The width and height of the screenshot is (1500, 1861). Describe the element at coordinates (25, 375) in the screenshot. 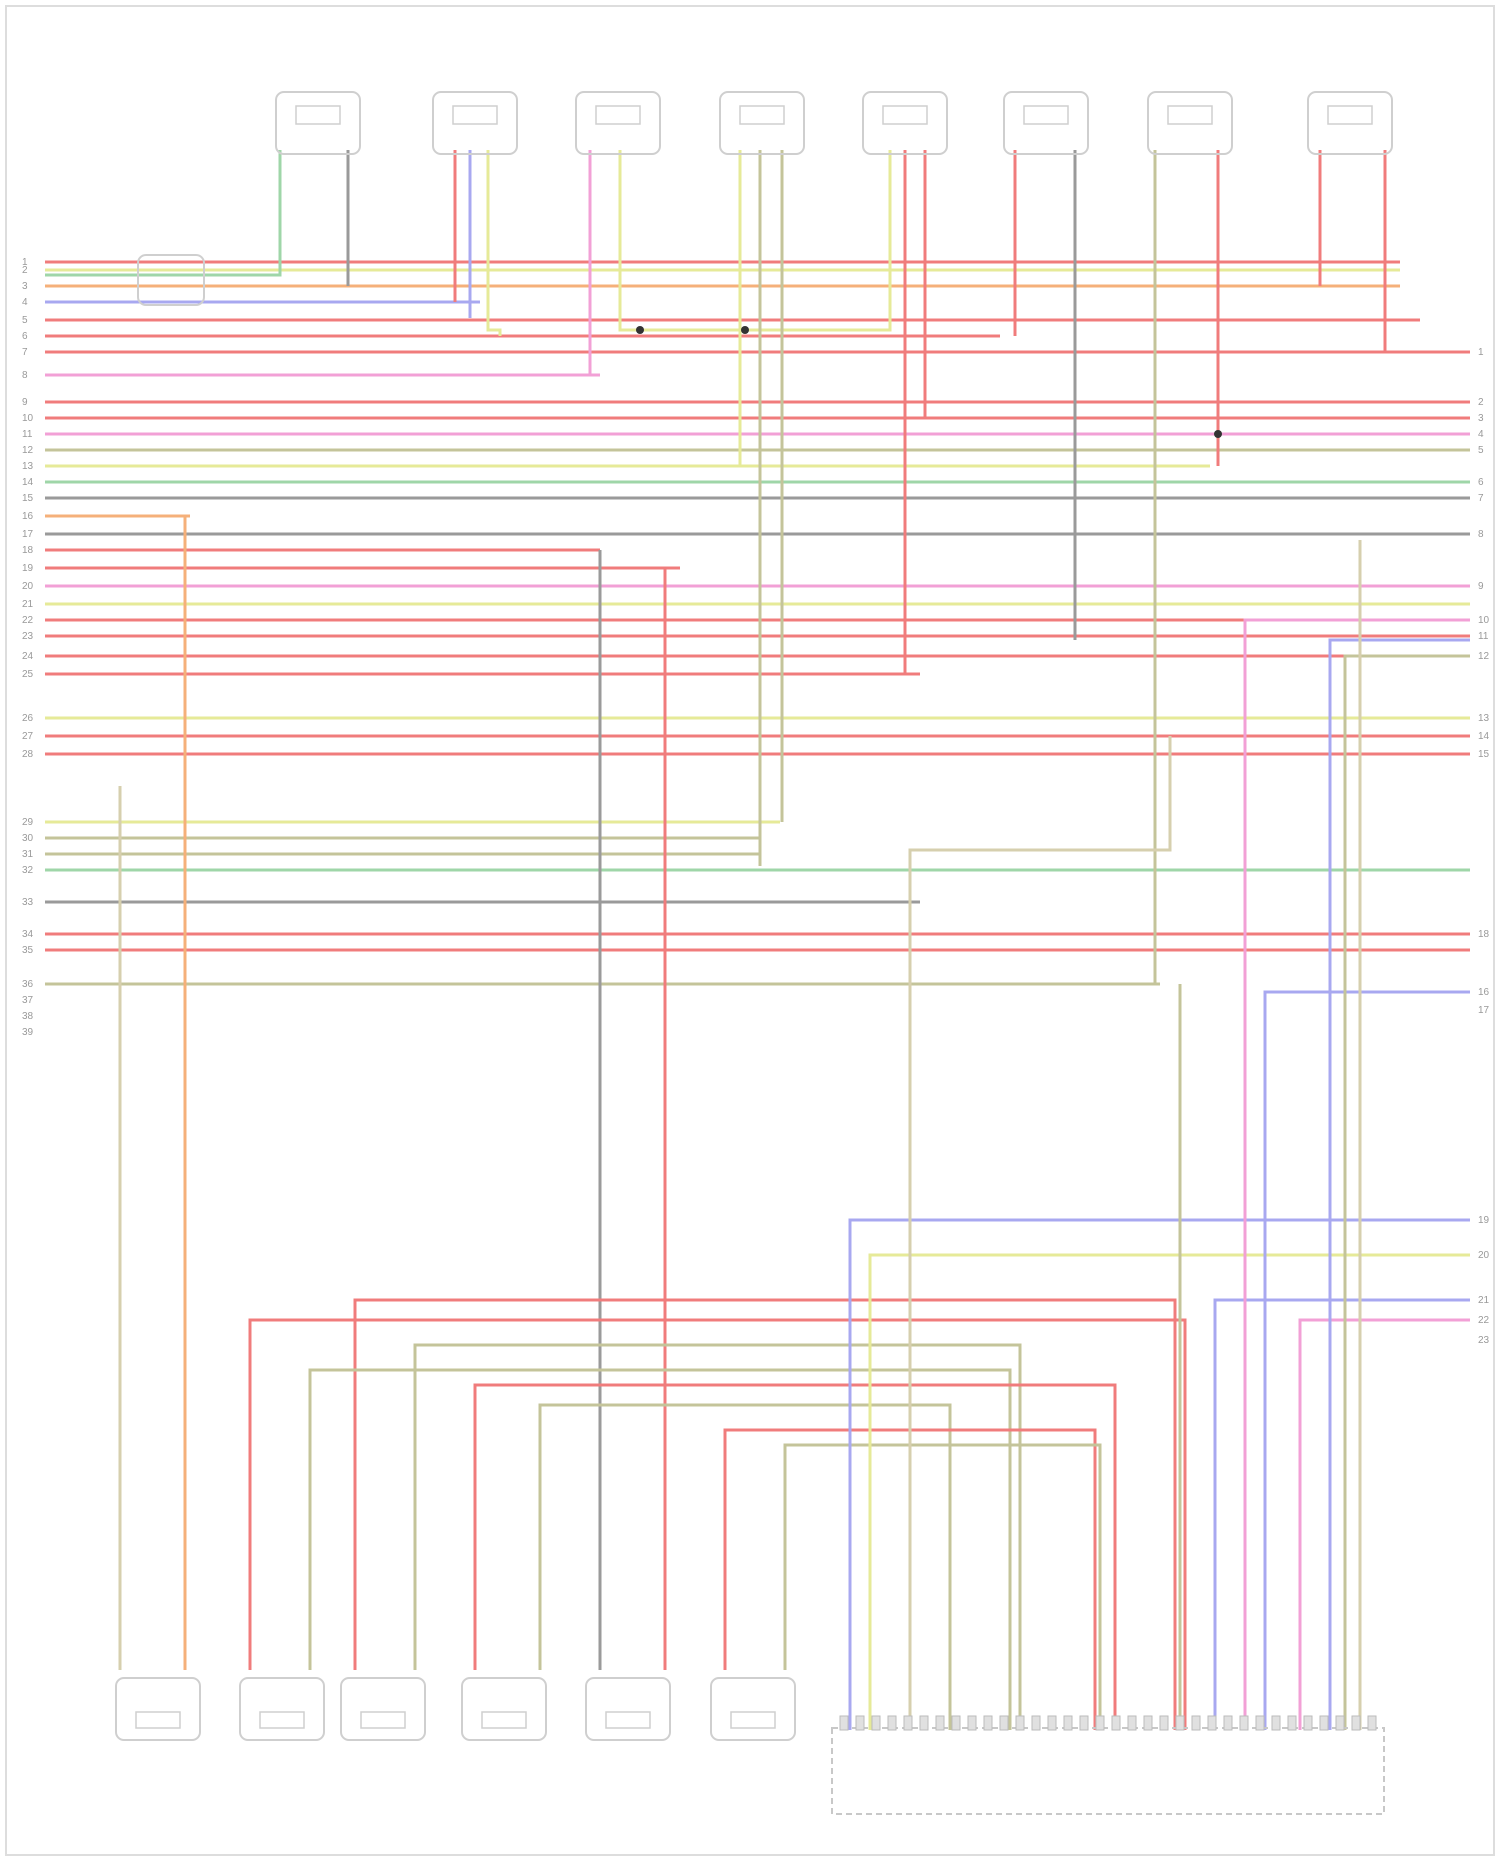

I see `left-pin-number: 8` at that location.